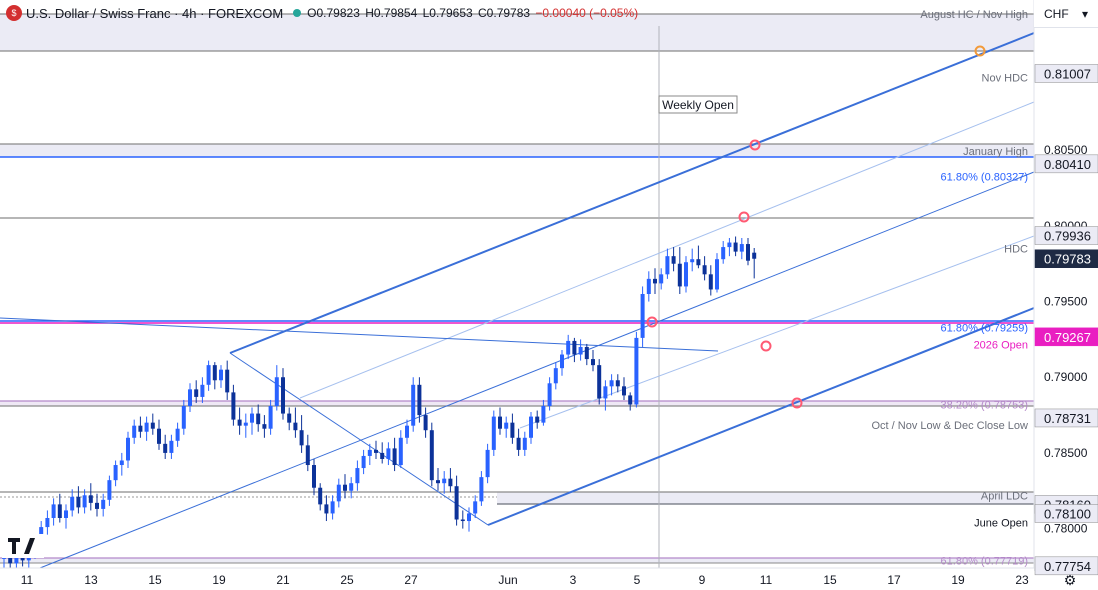  Describe the element at coordinates (652, 322) in the screenshot. I see `fib-open-marker` at that location.